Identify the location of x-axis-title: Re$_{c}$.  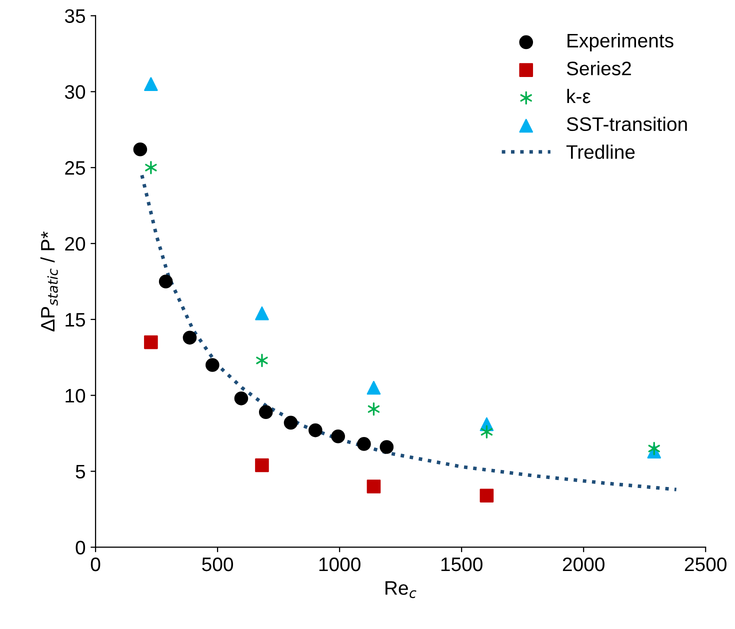
(401, 589).